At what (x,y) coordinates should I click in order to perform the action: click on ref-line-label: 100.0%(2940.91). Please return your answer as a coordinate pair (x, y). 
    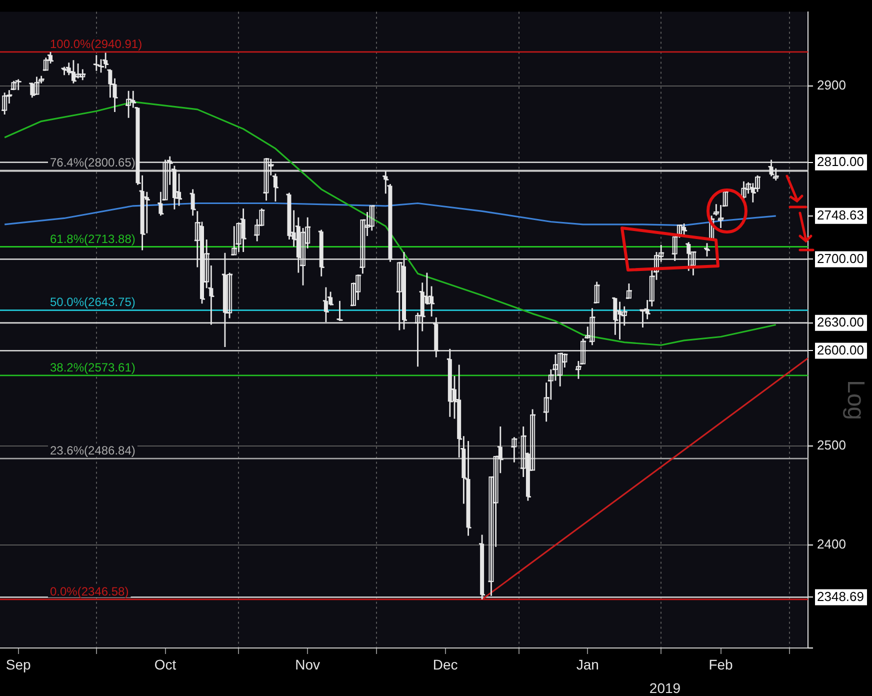
    Looking at the image, I should click on (96, 43).